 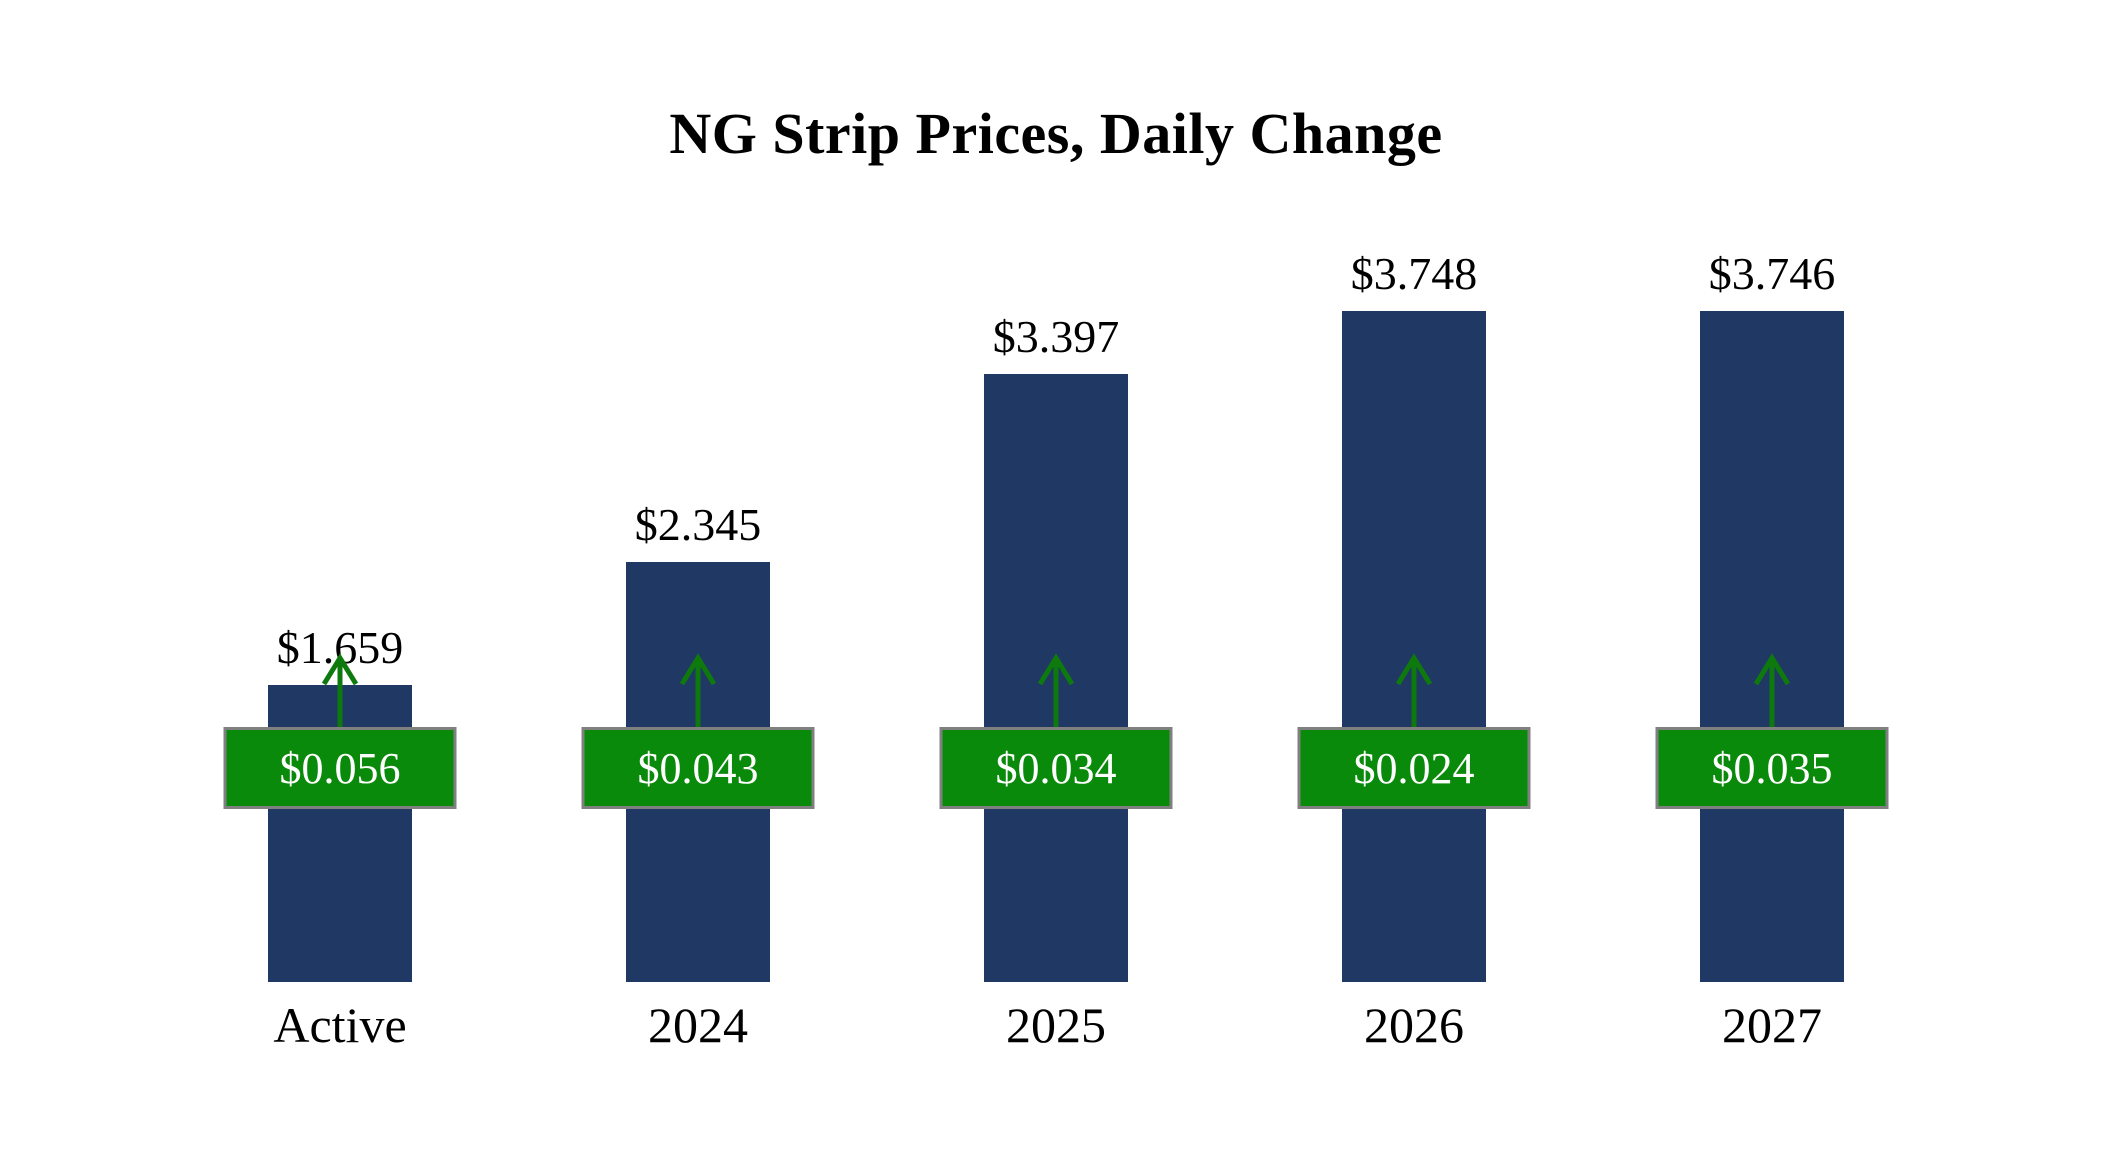 I want to click on bar-value-label: $3.746, so click(x=1772, y=273).